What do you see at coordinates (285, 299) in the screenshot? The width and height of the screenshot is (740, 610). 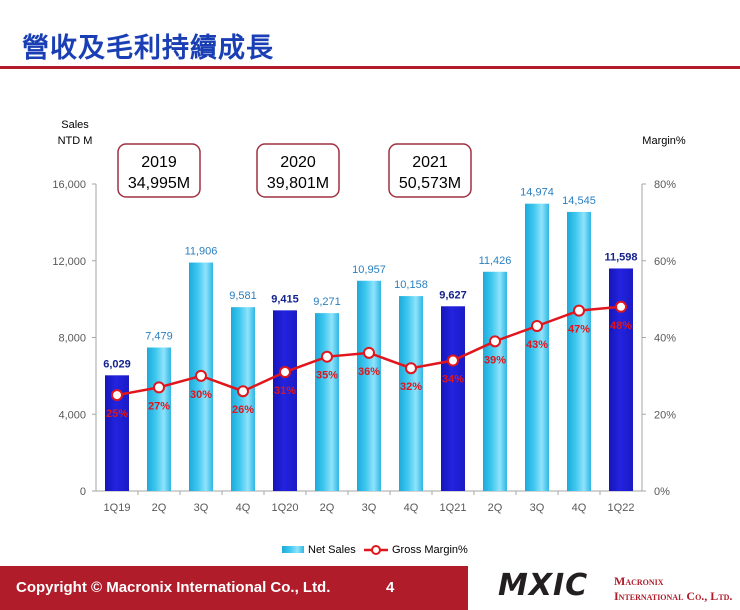 I see `net-sales-label: 9,415` at bounding box center [285, 299].